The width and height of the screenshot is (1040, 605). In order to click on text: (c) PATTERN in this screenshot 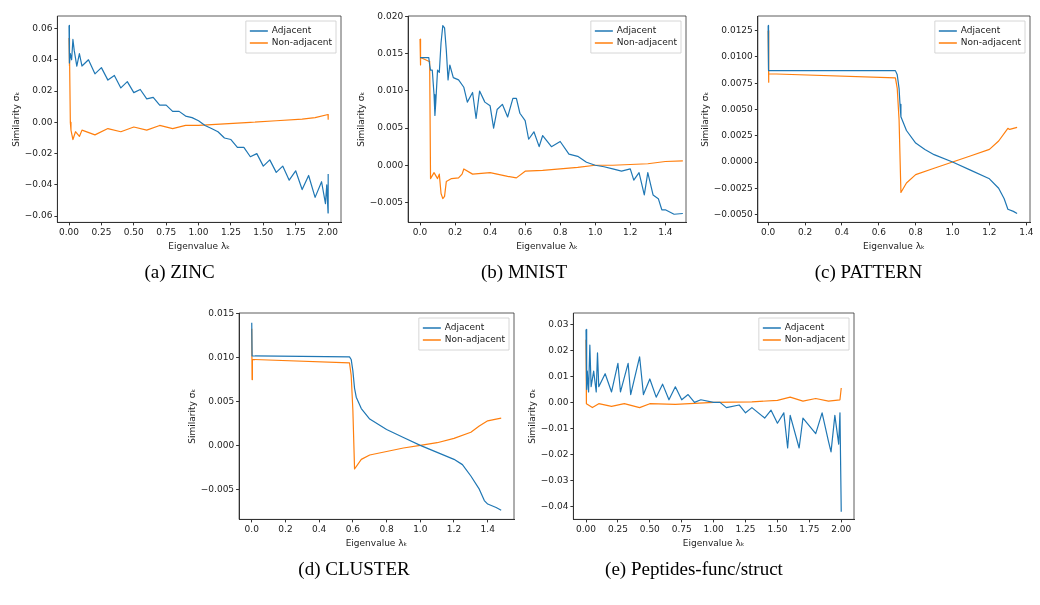, I will do `click(868, 272)`.